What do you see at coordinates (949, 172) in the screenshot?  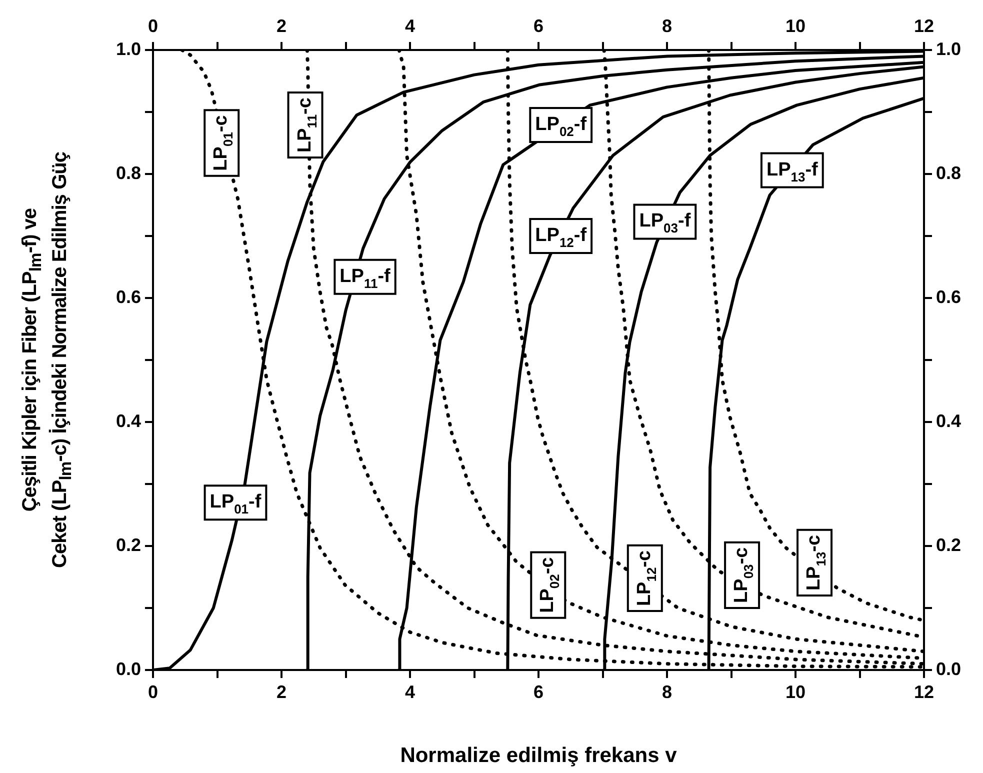 I see `y2-tick-label: 0.8` at bounding box center [949, 172].